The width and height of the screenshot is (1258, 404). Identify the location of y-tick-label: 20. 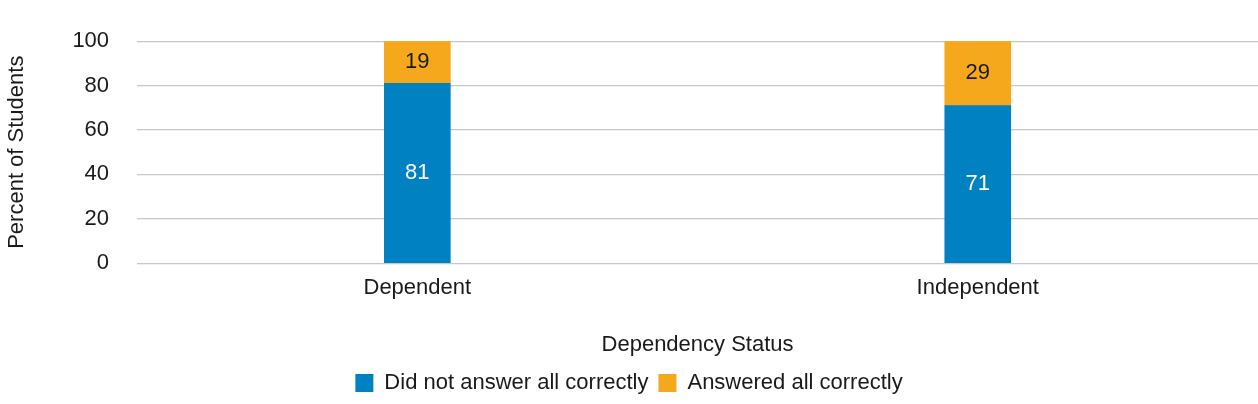
(97, 217).